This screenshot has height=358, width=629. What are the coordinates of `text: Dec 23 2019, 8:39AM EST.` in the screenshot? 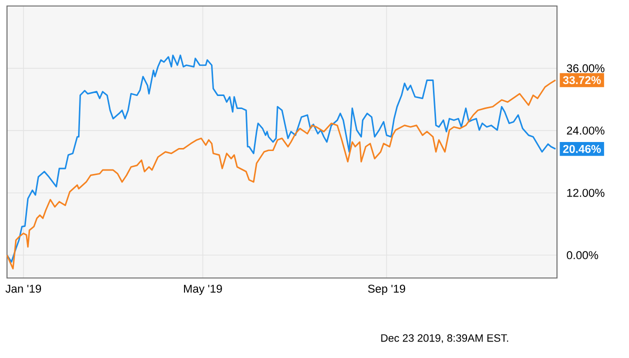 It's located at (444, 339).